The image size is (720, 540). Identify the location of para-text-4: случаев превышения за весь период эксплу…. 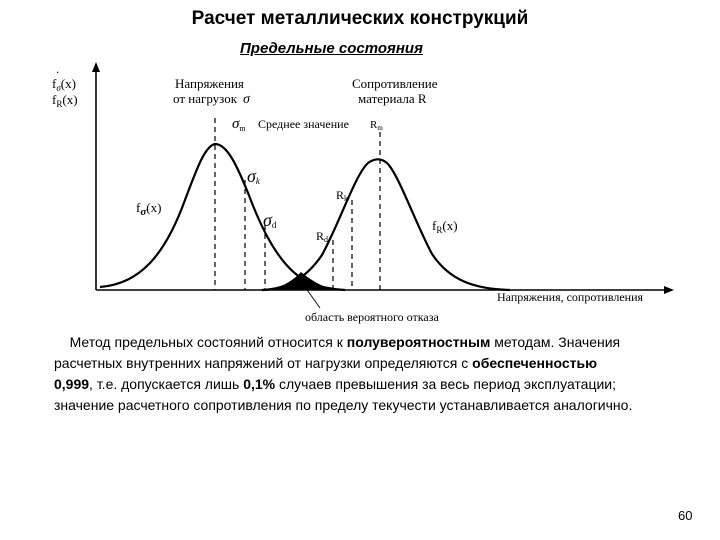
(343, 394).